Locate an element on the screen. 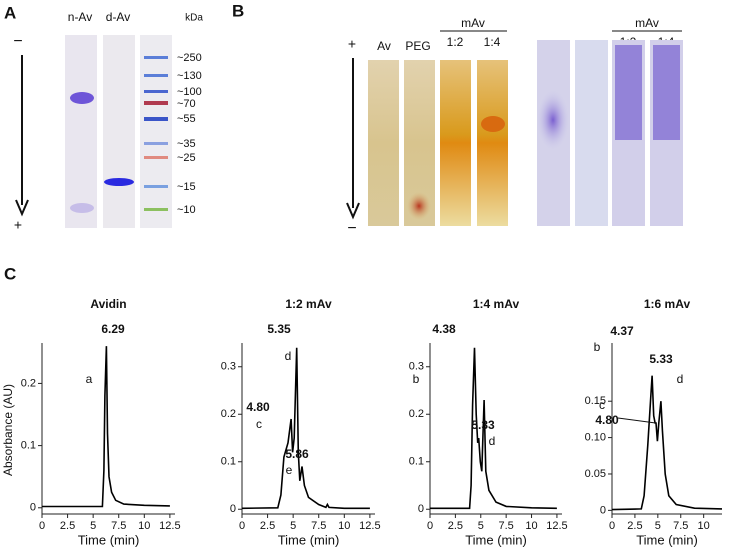  y-tick-label: 0.10 is located at coordinates (595, 438).